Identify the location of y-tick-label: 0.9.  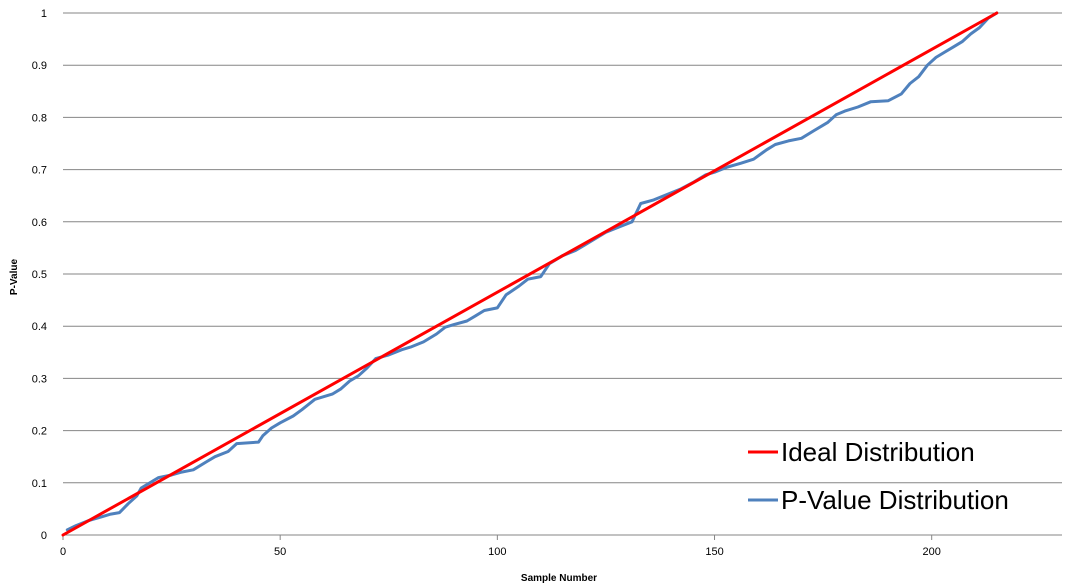
(39, 66).